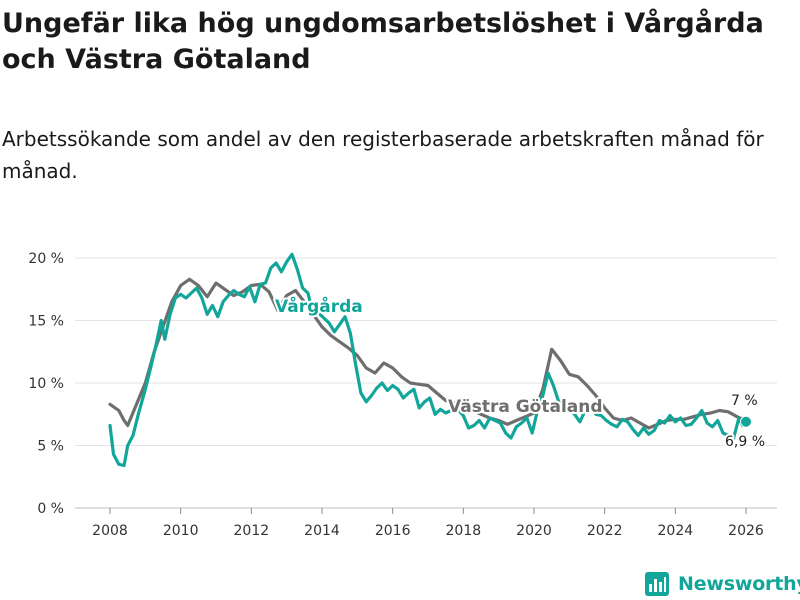 The image size is (800, 600). What do you see at coordinates (605, 531) in the screenshot?
I see `x-tick-label: 2022` at bounding box center [605, 531].